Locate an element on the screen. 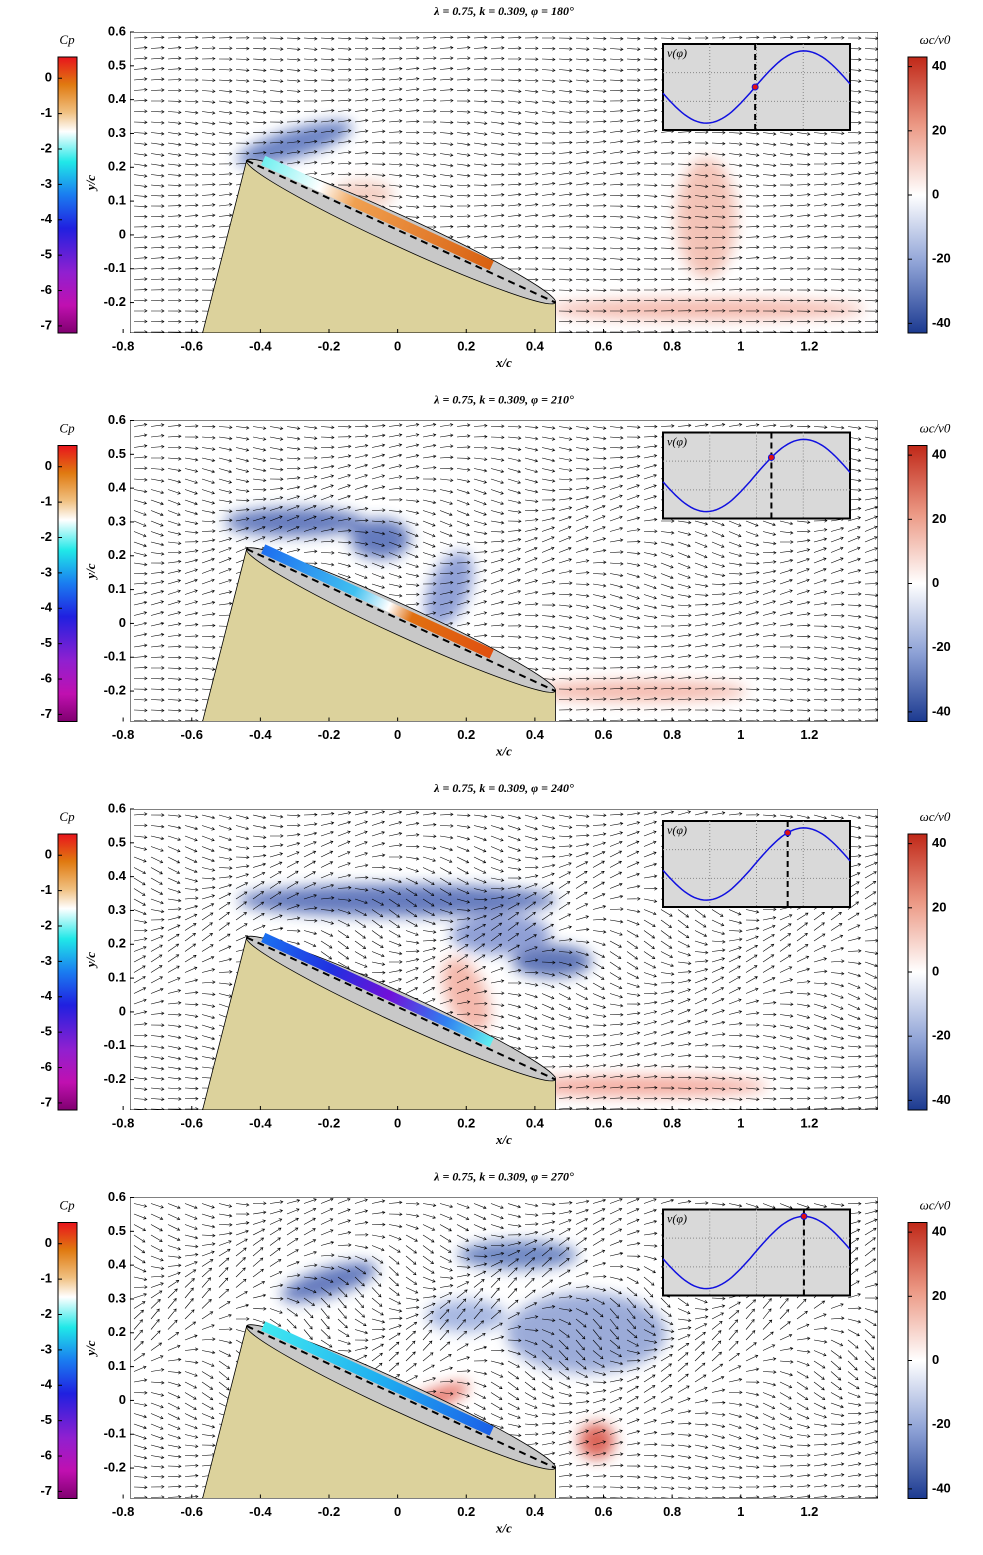 Image resolution: width=983 pixels, height=1555 pixels. x-tick-label: 0.6 is located at coordinates (603, 1122).